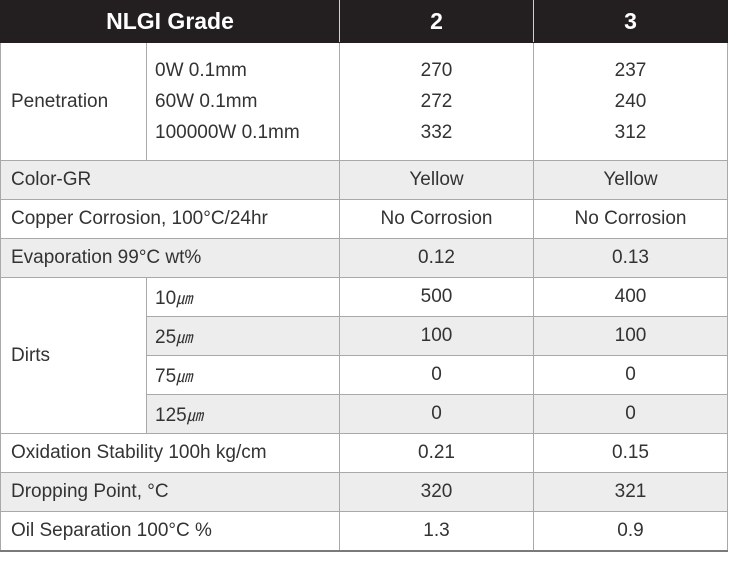 This screenshot has height=565, width=736. I want to click on dirts-size-num: 75, so click(166, 376).